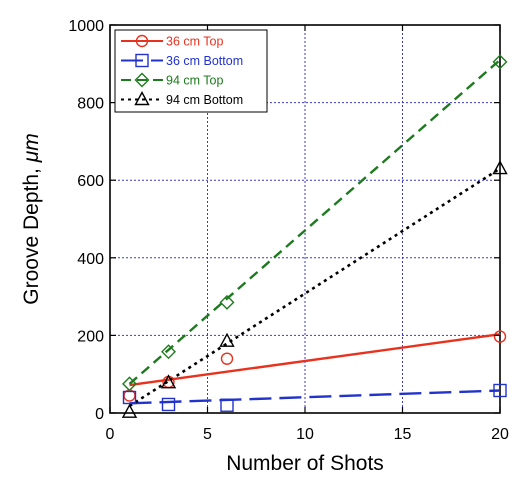 This screenshot has width=515, height=479. Describe the element at coordinates (31, 233) in the screenshot. I see `y-axis-label-text: Groove Depth,` at that location.